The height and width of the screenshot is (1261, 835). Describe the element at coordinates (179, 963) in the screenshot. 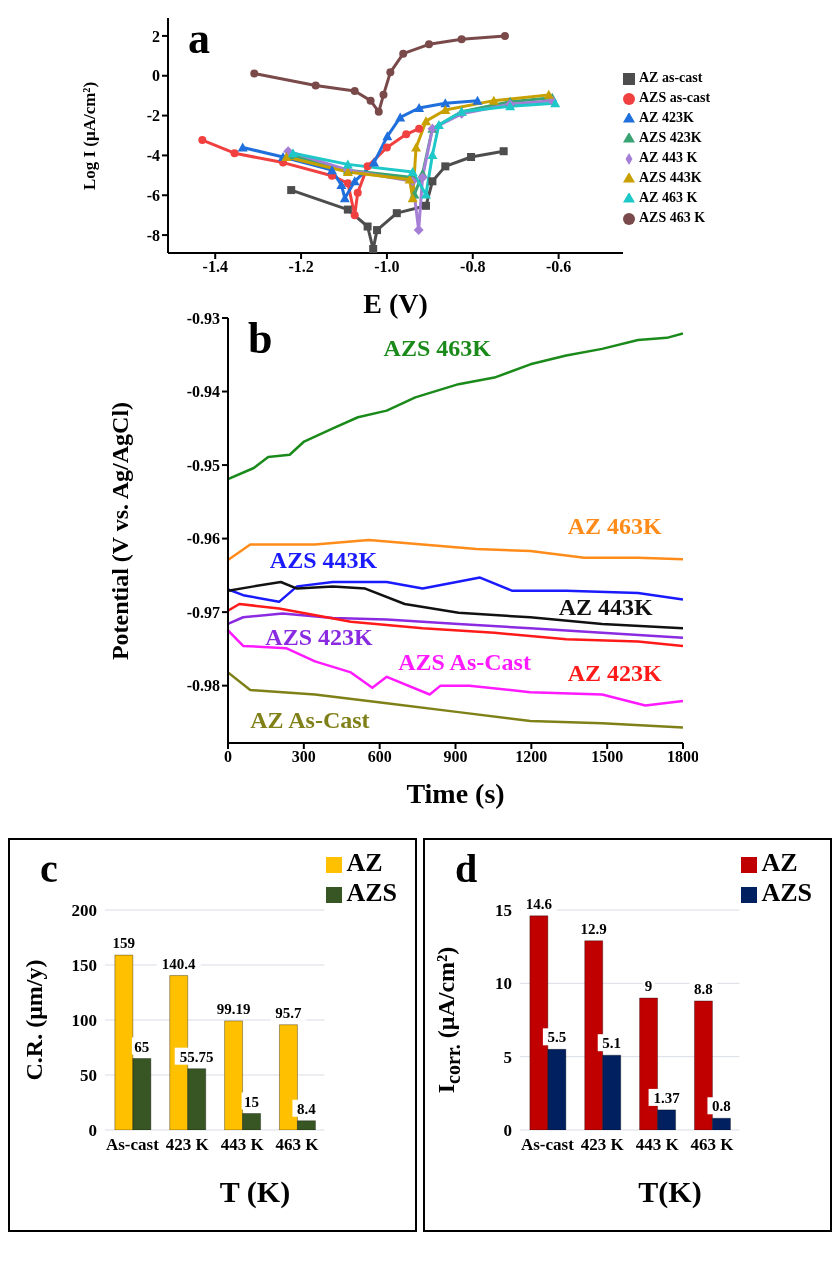

I see `data-label: 140.4` at that location.